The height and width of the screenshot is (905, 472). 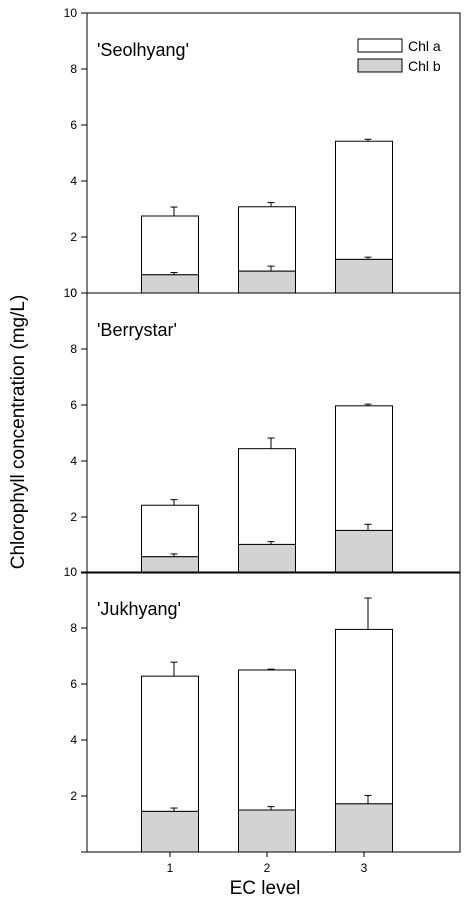 I want to click on legend-swatch-chl-b, so click(x=380, y=65).